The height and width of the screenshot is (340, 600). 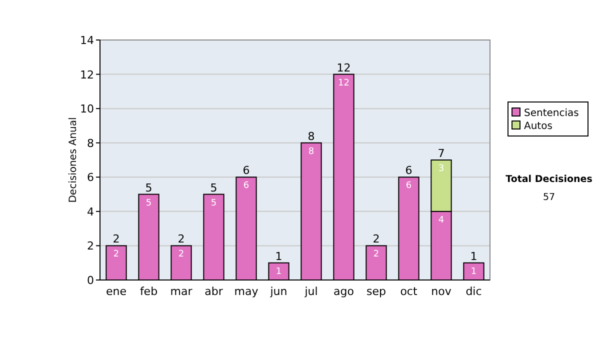 What do you see at coordinates (90, 246) in the screenshot?
I see `y-tick-label: 2` at bounding box center [90, 246].